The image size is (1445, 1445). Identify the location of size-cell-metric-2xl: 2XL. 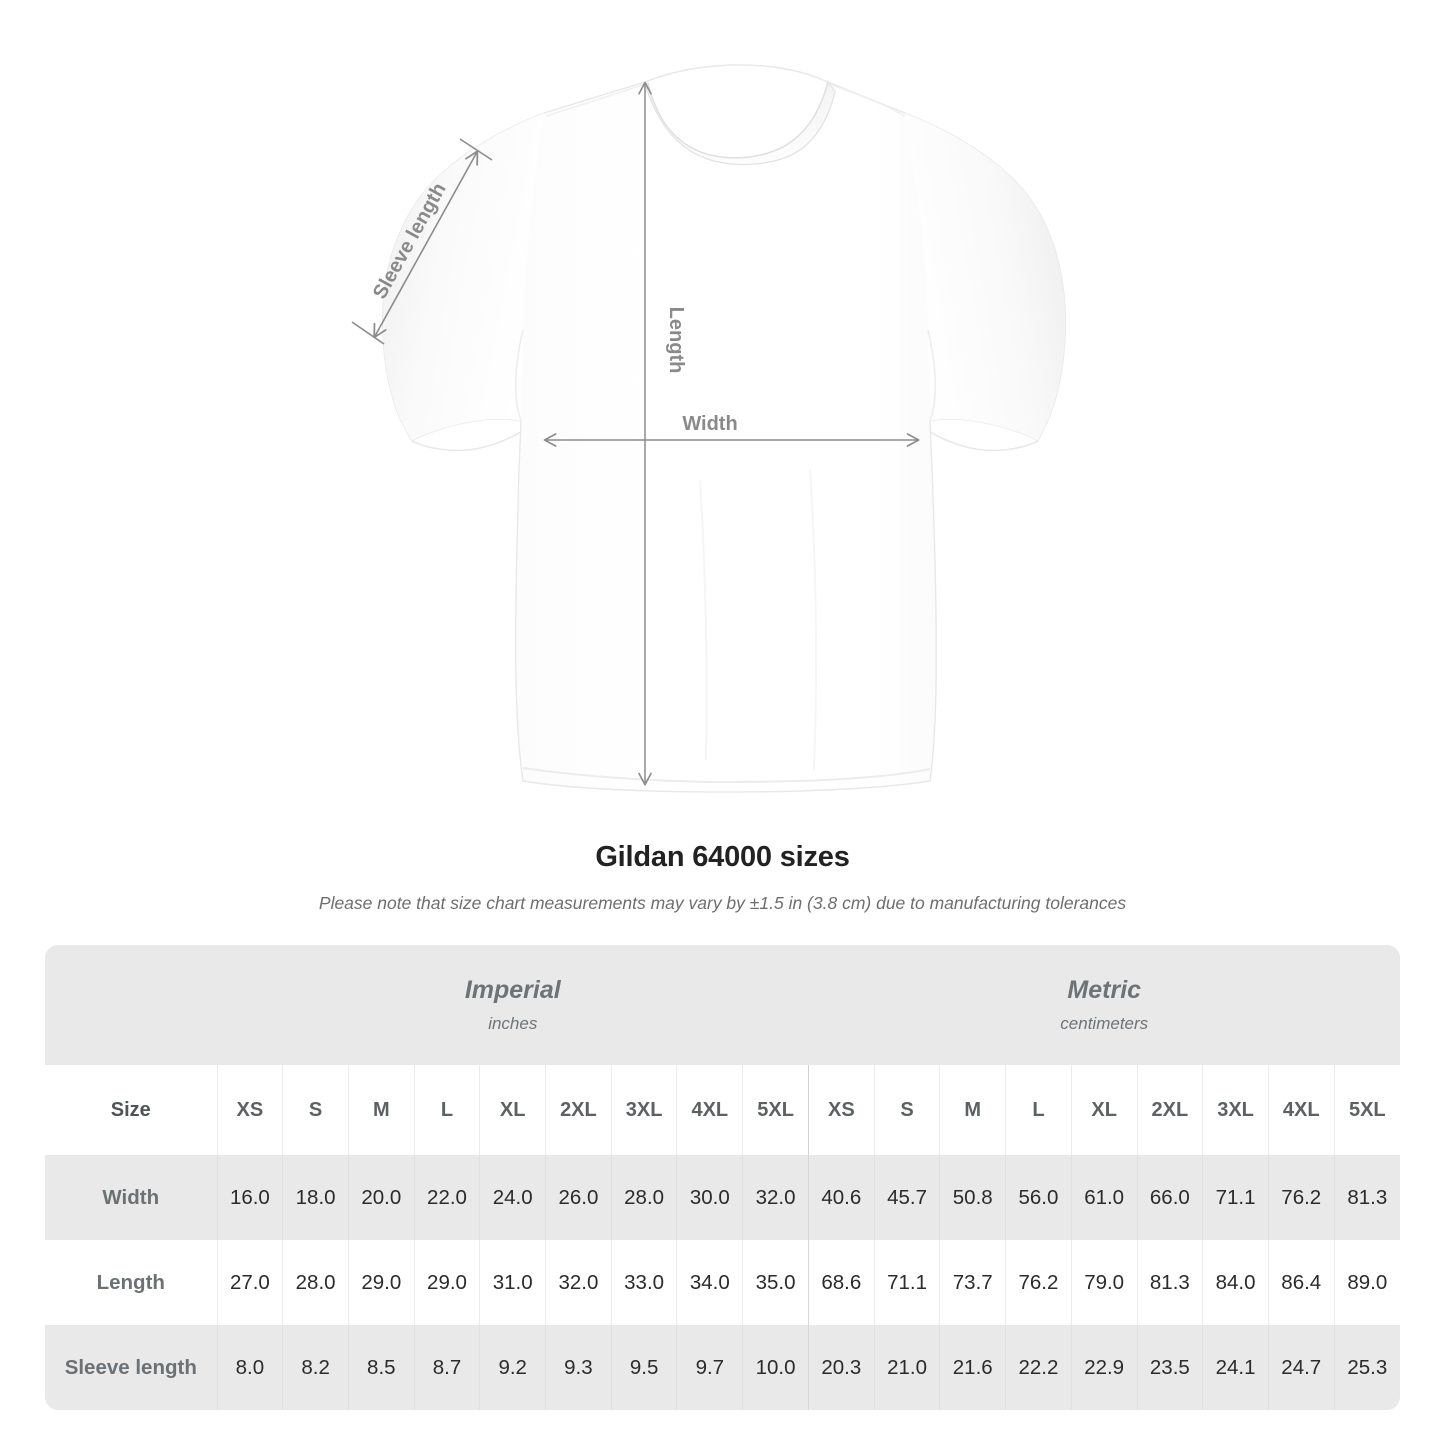
(1169, 1110).